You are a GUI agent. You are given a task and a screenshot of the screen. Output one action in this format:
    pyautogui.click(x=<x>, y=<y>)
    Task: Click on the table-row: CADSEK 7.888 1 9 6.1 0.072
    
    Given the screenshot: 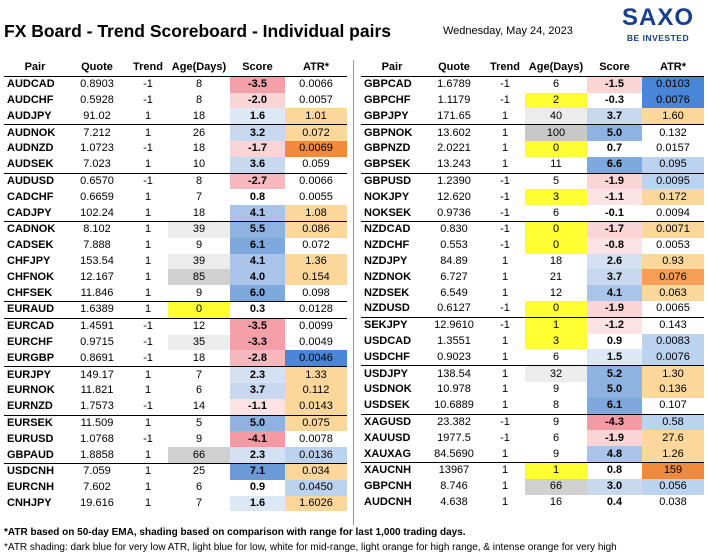 What is the action you would take?
    pyautogui.click(x=175, y=245)
    